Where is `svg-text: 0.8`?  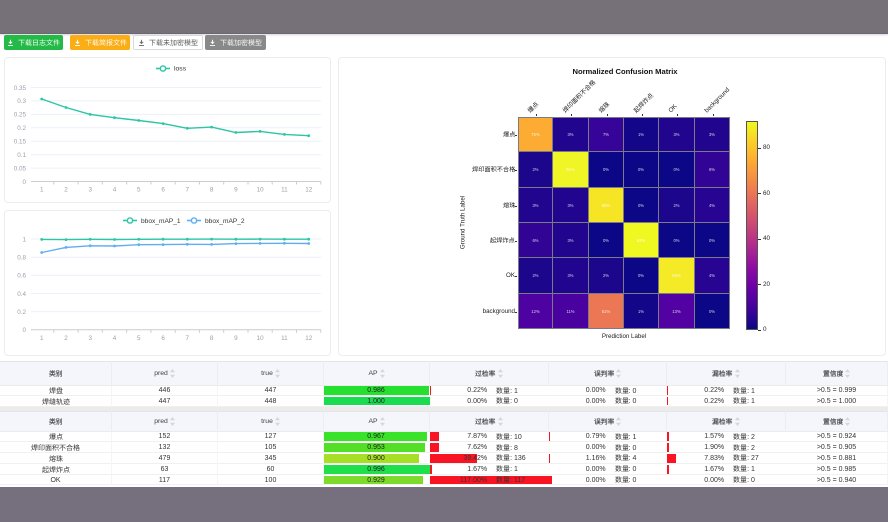
svg-text: 0.8 is located at coordinates (21, 258).